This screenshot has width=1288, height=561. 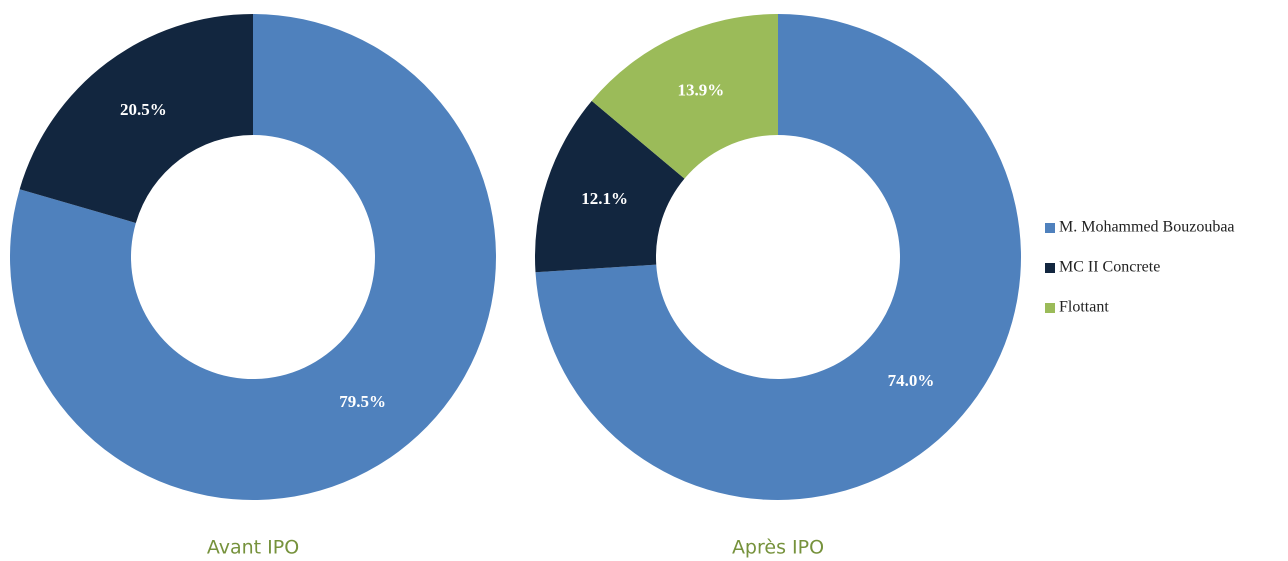 What do you see at coordinates (1084, 307) in the screenshot?
I see `legend-label: Flottant` at bounding box center [1084, 307].